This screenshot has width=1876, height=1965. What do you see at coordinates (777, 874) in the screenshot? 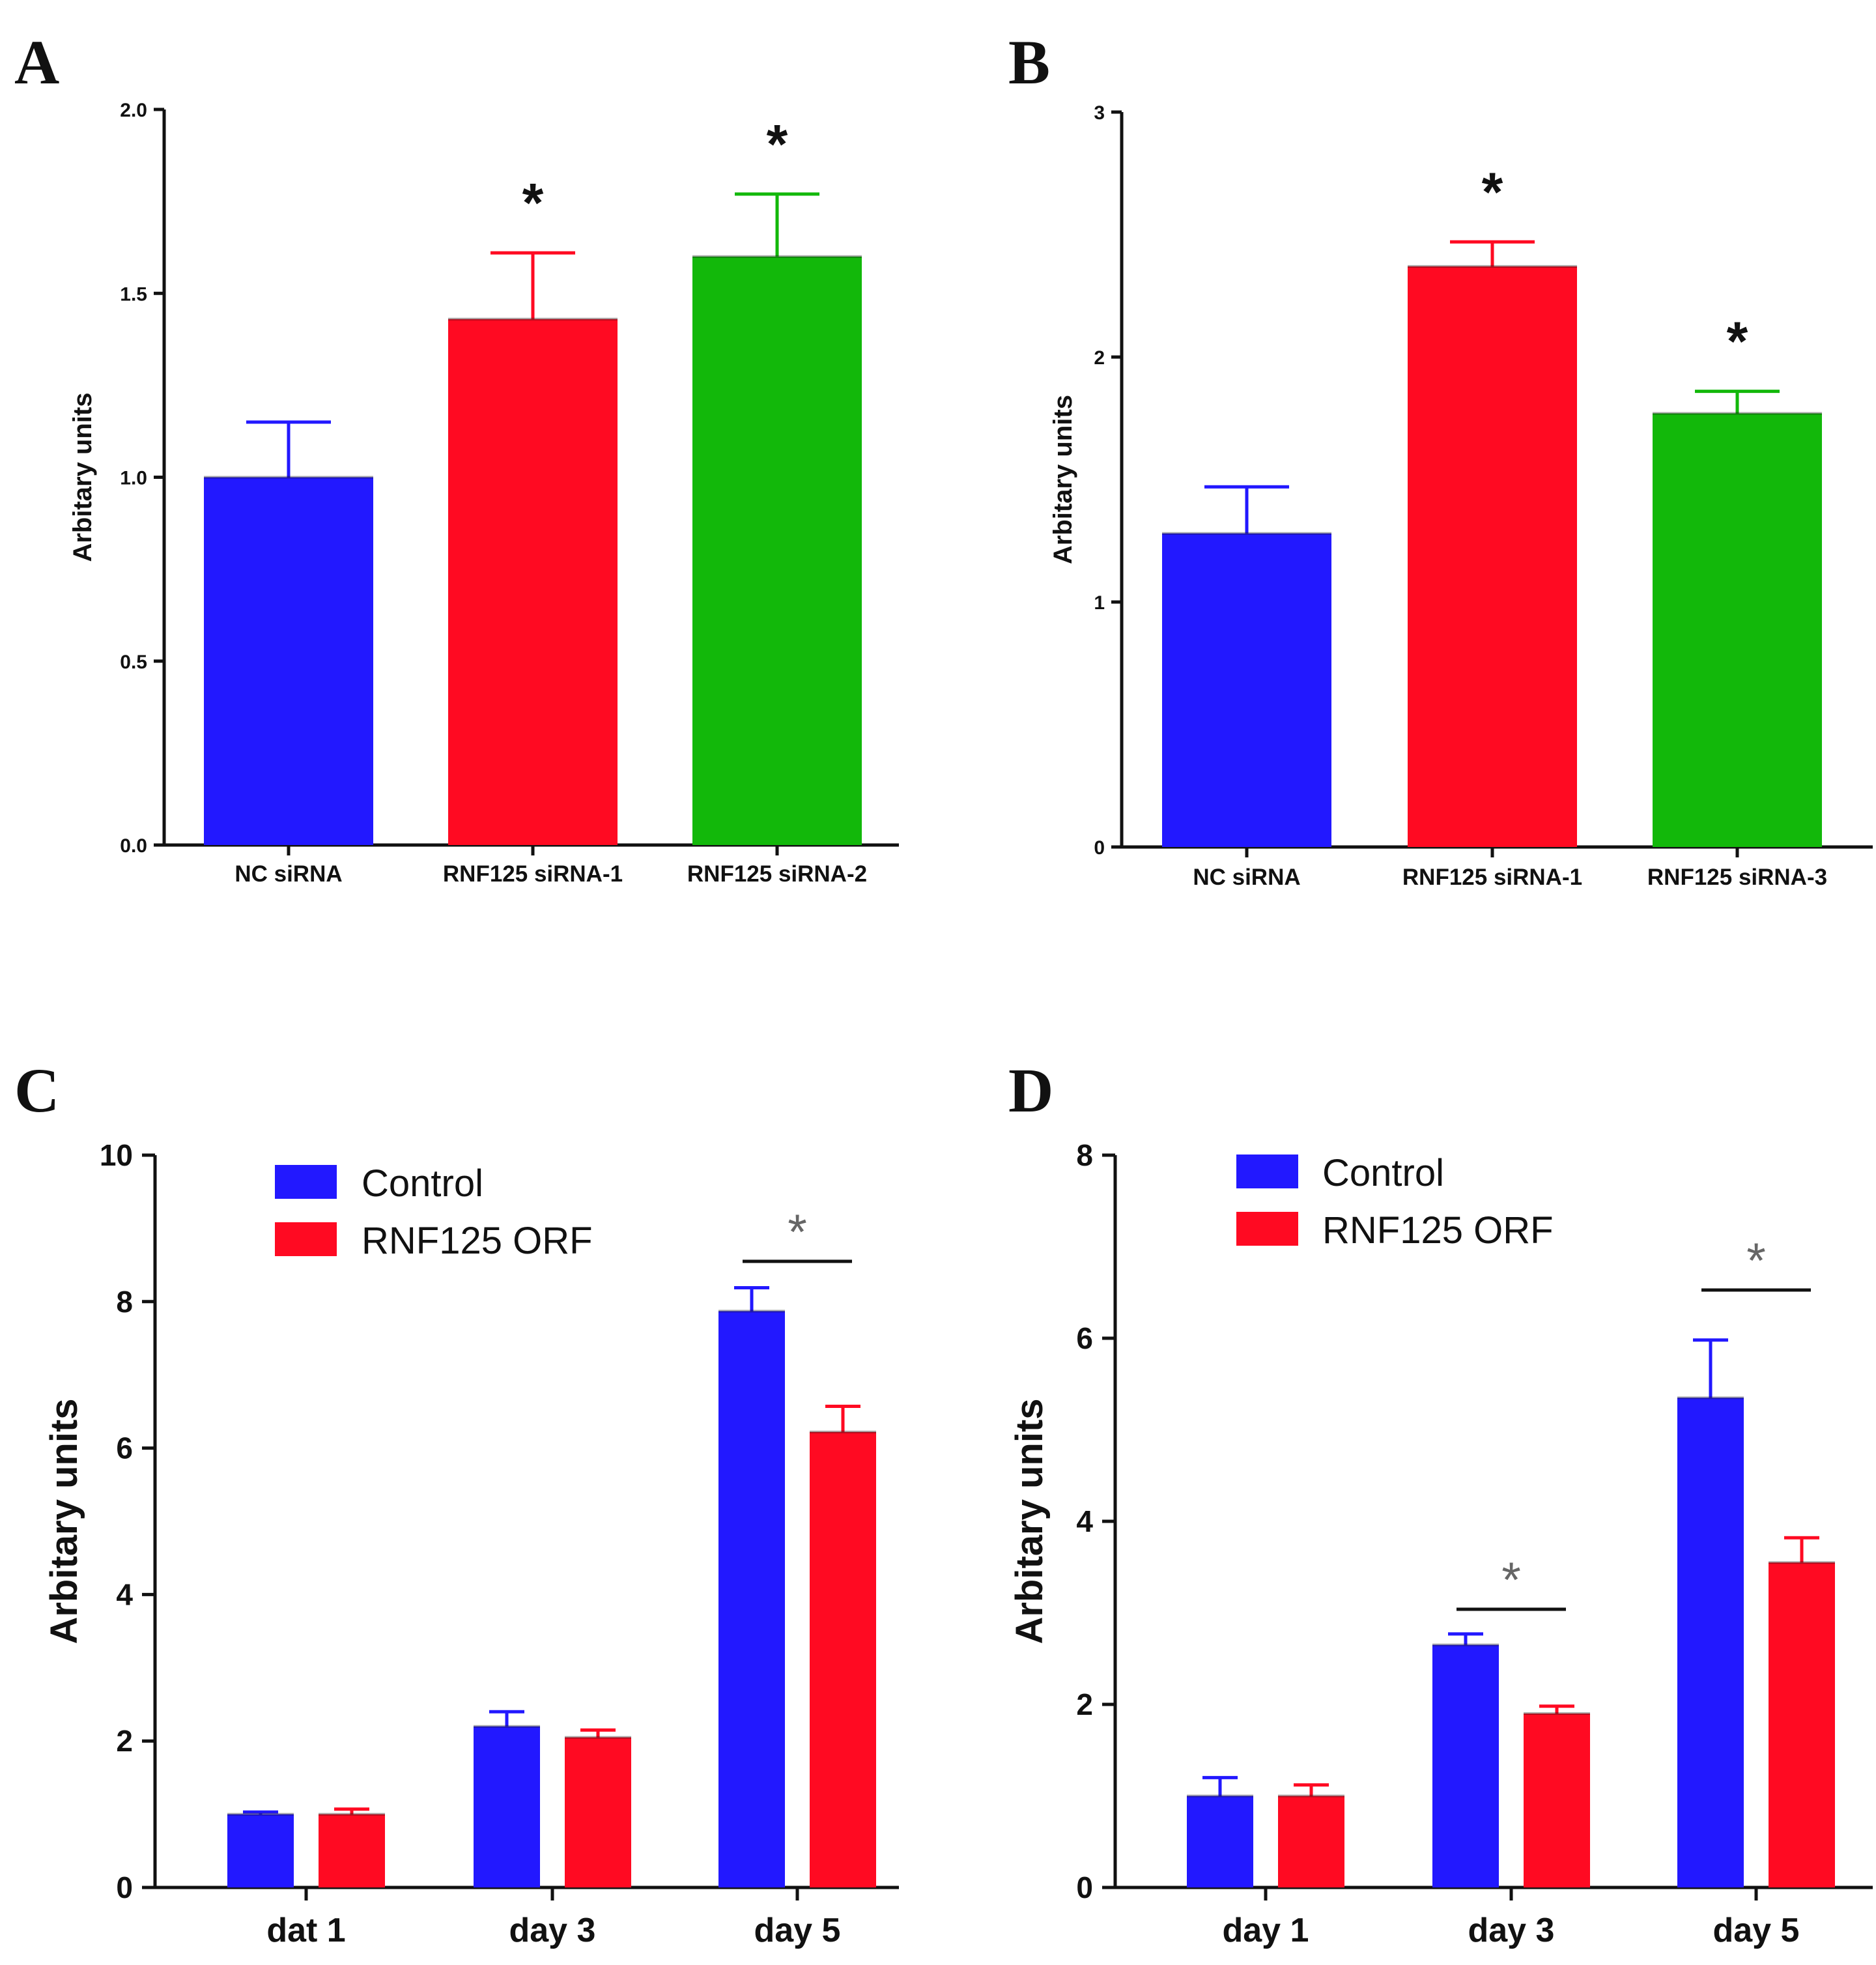
I see `x-category-label: RNF125 siRNA-2` at bounding box center [777, 874].